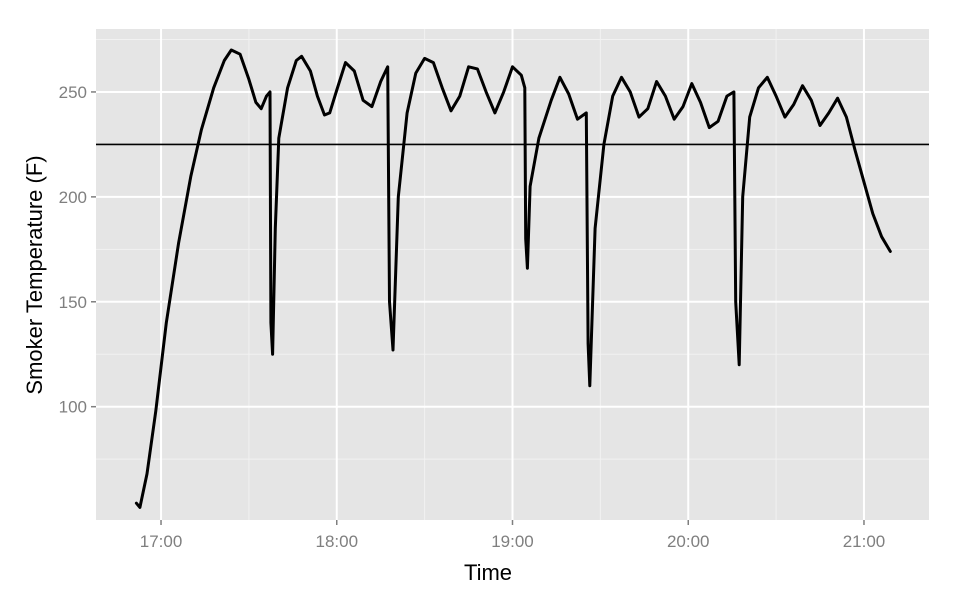 This screenshot has width=975, height=602. What do you see at coordinates (73, 302) in the screenshot?
I see `y-tick-label: 150` at bounding box center [73, 302].